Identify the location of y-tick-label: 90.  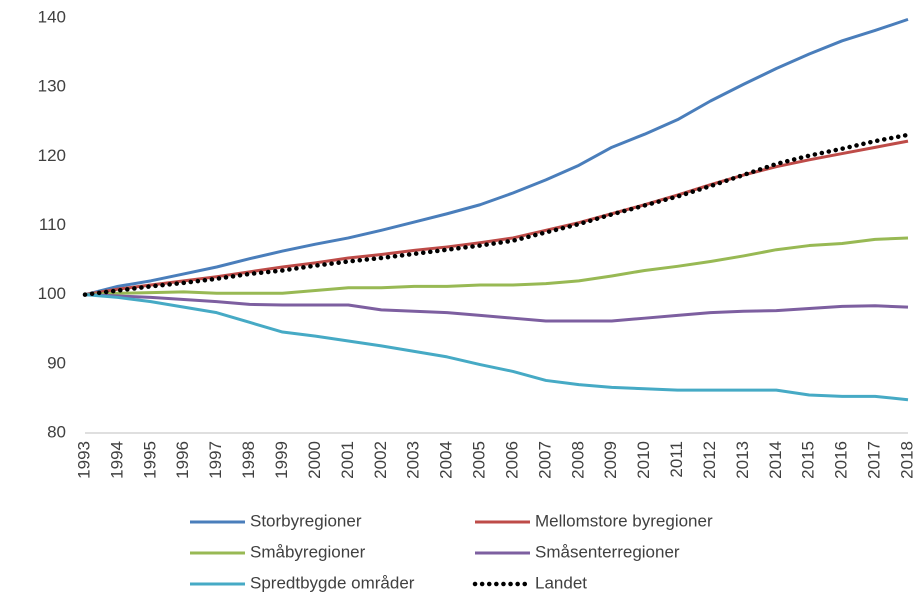
(56, 362).